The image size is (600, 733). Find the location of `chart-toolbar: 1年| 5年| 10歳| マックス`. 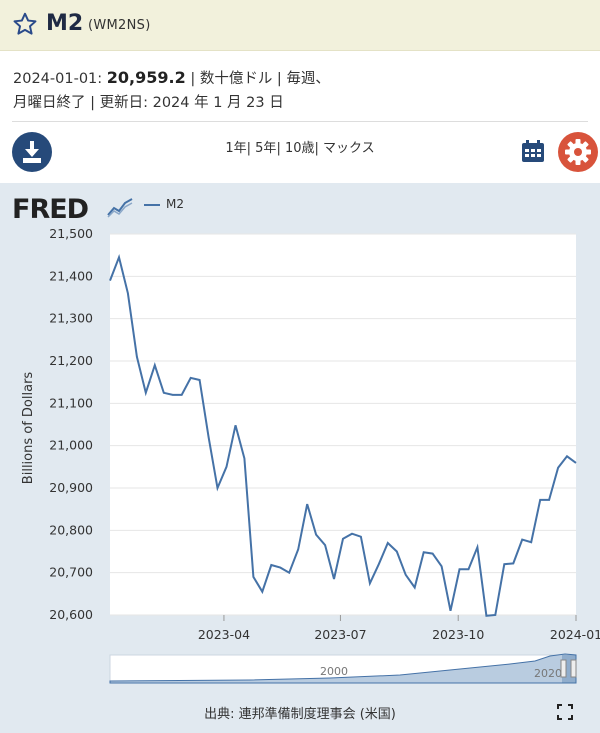

chart-toolbar: 1年| 5年| 10歳| マックス is located at coordinates (300, 152).